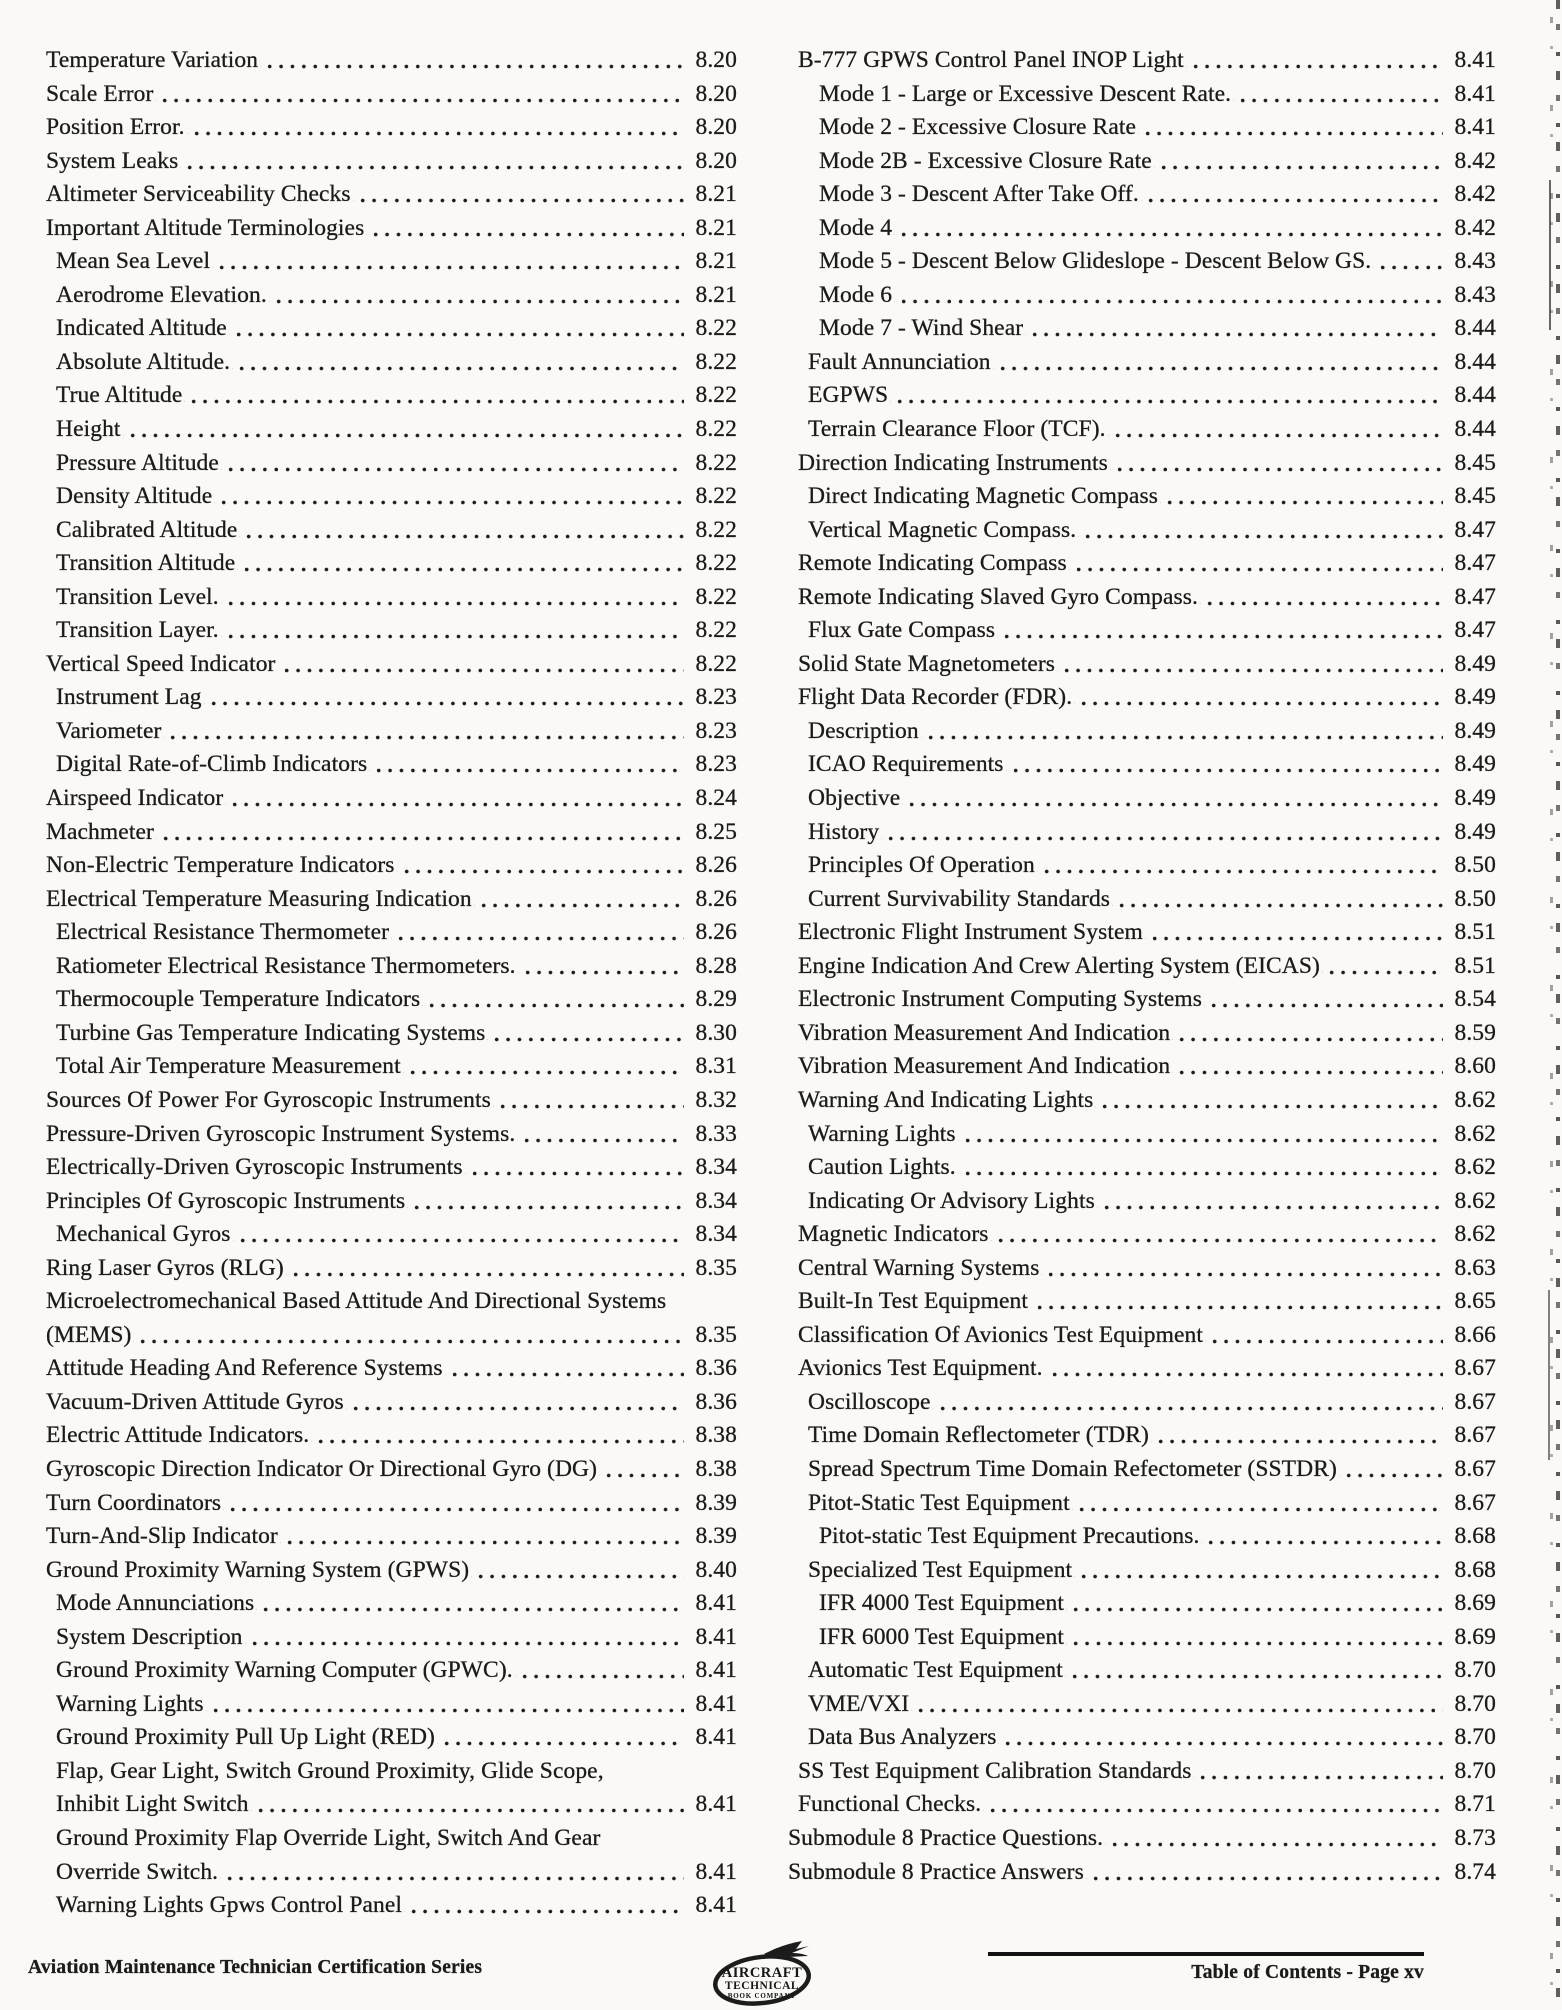 The width and height of the screenshot is (1562, 2010). Describe the element at coordinates (386, 1805) in the screenshot. I see `toc-entry: Inhibit Light Switch 8.41` at that location.